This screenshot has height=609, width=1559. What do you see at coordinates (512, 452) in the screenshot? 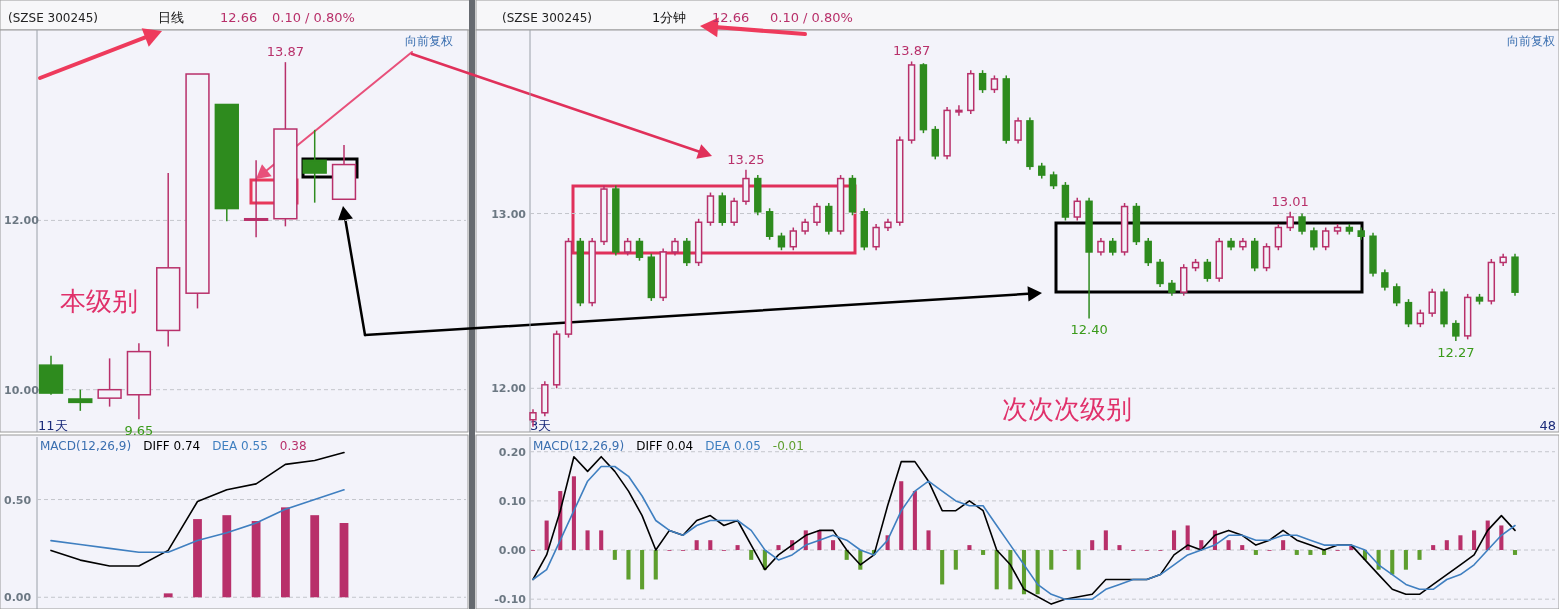
I see `y-tick-label: 0.20` at bounding box center [512, 452].